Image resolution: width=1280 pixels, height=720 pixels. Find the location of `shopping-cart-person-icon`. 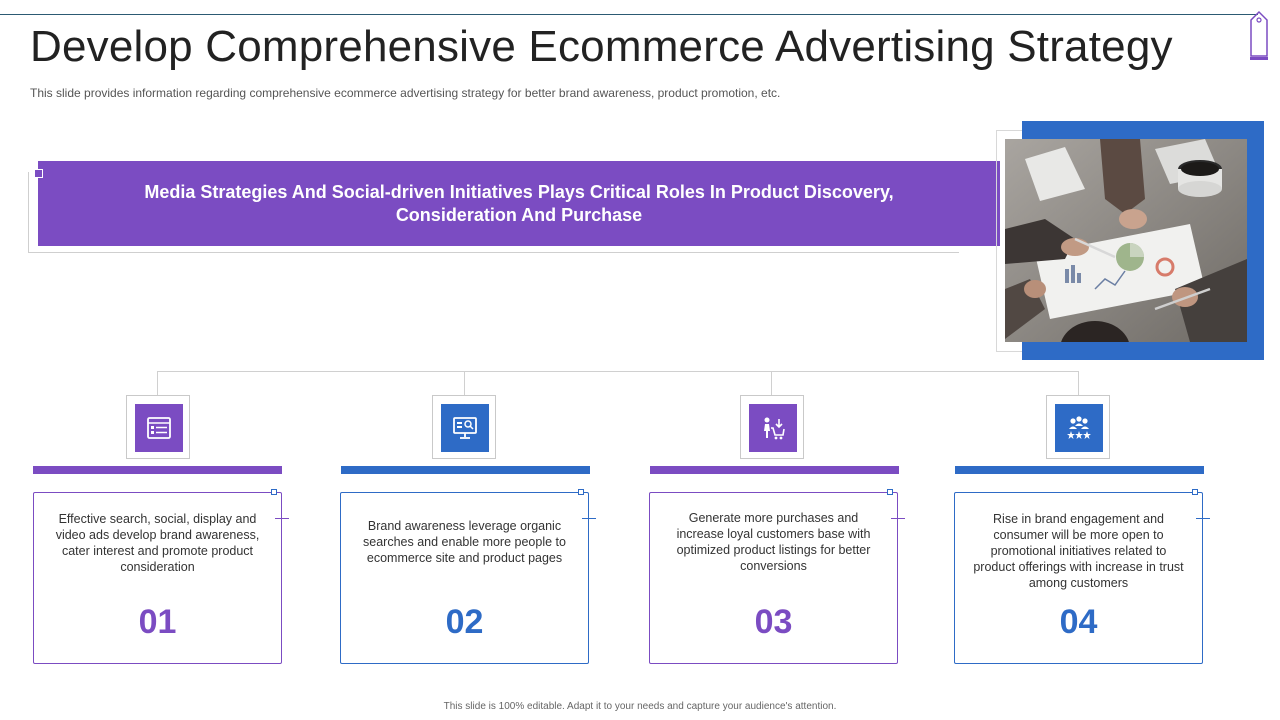

shopping-cart-person-icon is located at coordinates (773, 428).